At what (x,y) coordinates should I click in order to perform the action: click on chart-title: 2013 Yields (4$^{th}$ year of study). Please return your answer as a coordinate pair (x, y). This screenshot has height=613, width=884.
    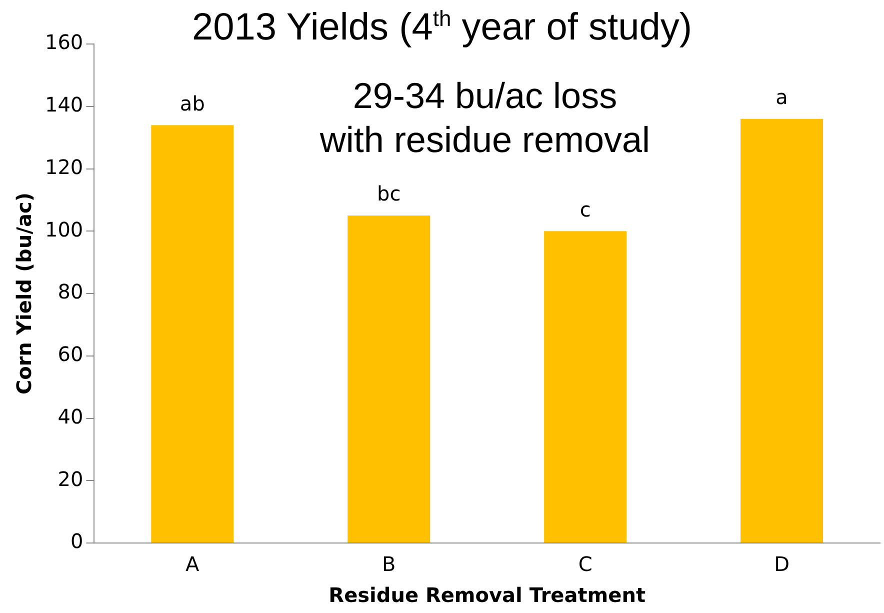
    Looking at the image, I should click on (442, 27).